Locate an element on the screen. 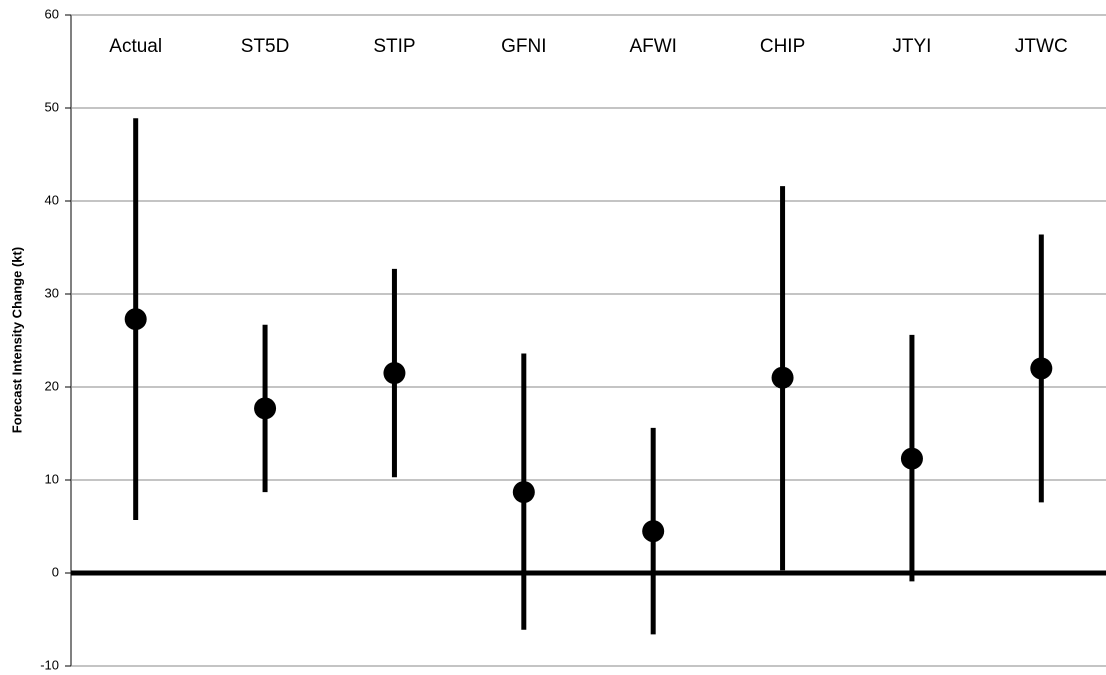 This screenshot has height=675, width=1106. category-label: JTWC is located at coordinates (1041, 46).